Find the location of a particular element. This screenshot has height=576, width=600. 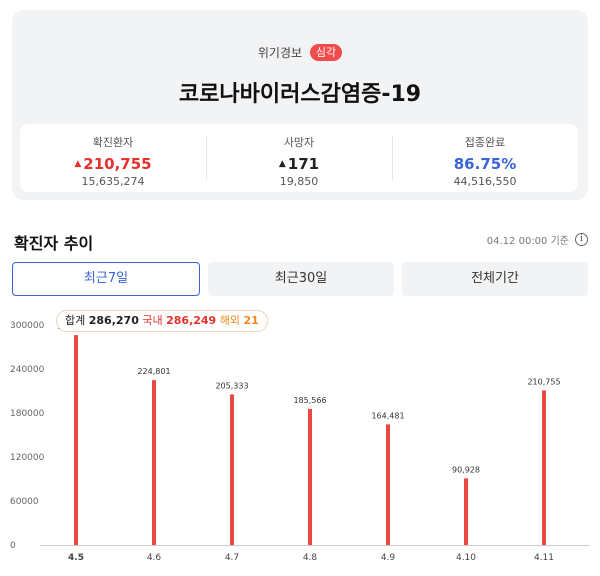

x-tick-label: 4.11 is located at coordinates (544, 558).